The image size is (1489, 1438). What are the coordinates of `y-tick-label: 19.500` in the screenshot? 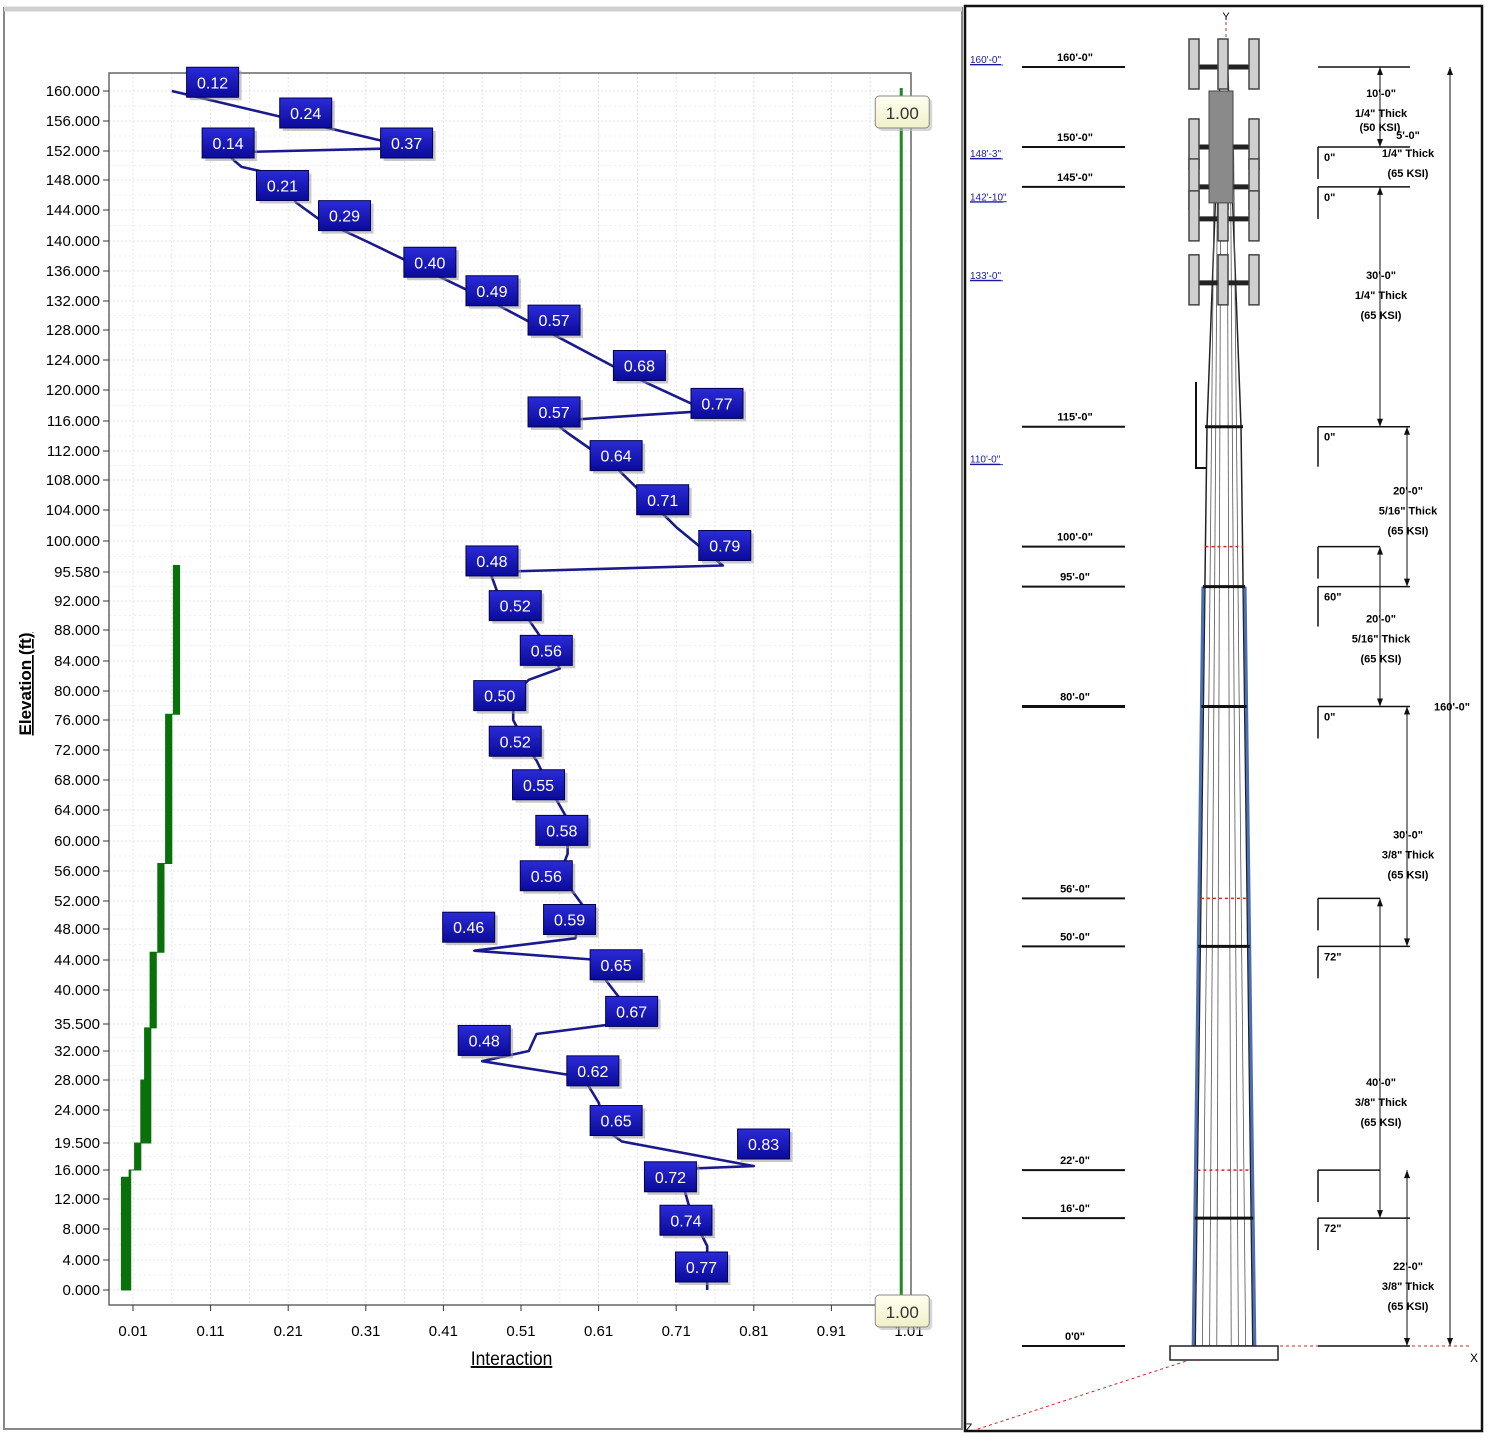 It's located at (77, 1143).